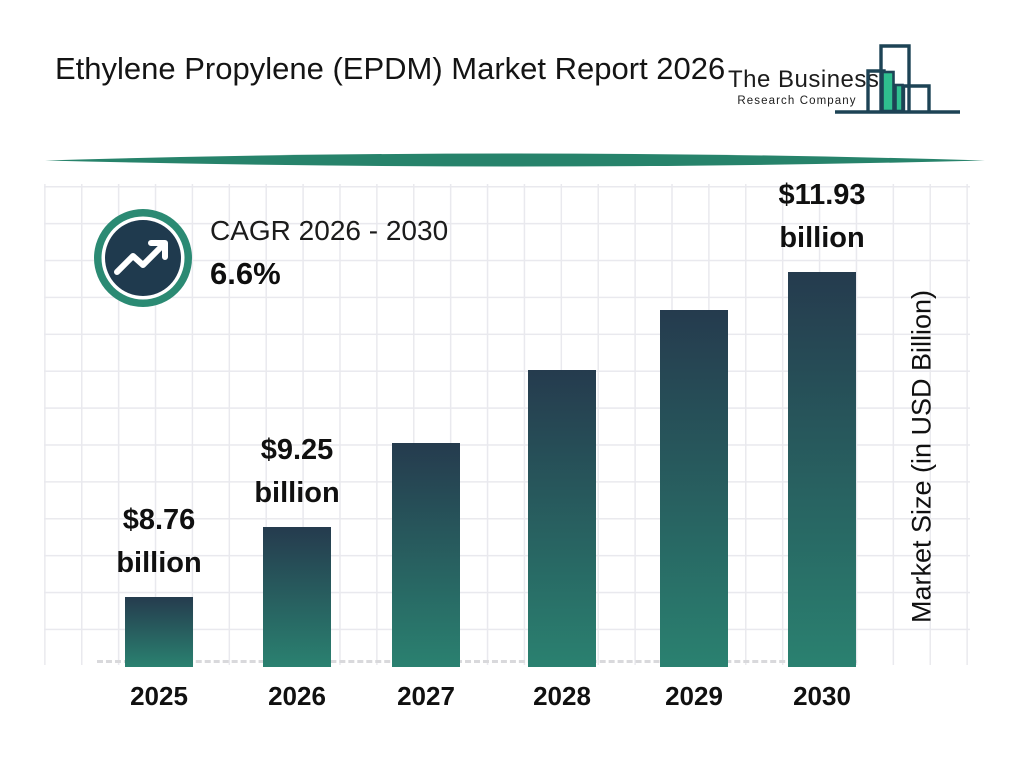 This screenshot has width=1024, height=768. What do you see at coordinates (515, 160) in the screenshot?
I see `divider-rule` at bounding box center [515, 160].